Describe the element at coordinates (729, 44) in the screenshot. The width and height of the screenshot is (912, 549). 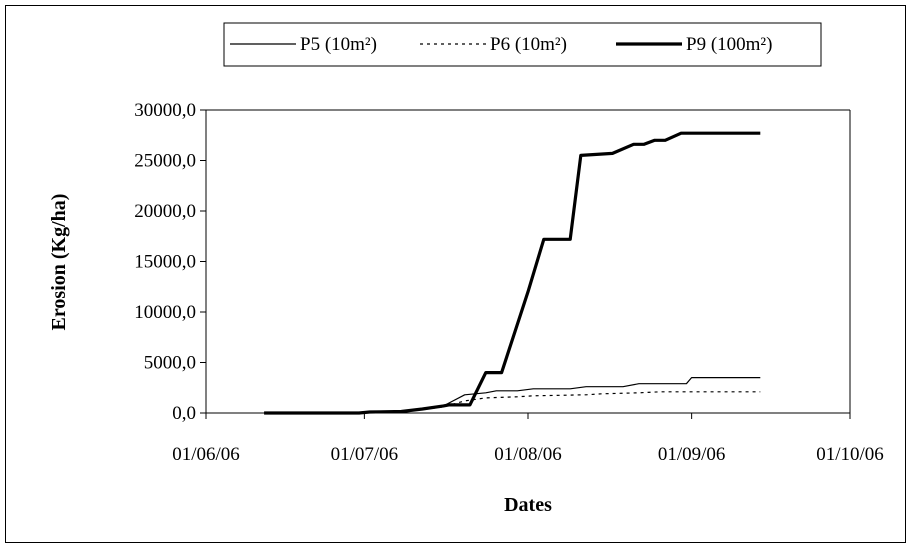
I see `legend-label-3: P9 (100m²)` at that location.